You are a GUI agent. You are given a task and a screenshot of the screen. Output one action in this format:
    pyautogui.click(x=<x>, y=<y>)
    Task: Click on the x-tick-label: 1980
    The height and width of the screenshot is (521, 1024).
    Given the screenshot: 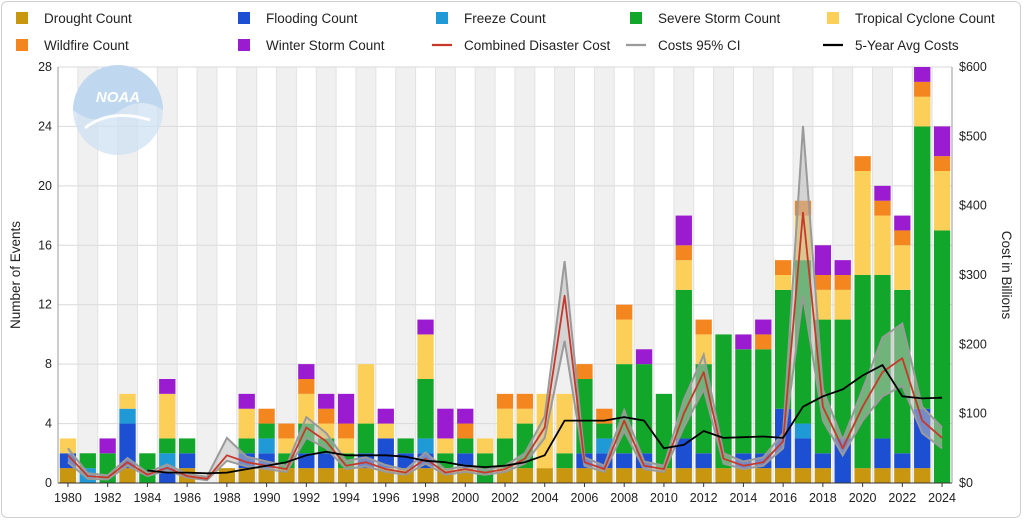 What is the action you would take?
    pyautogui.click(x=68, y=498)
    